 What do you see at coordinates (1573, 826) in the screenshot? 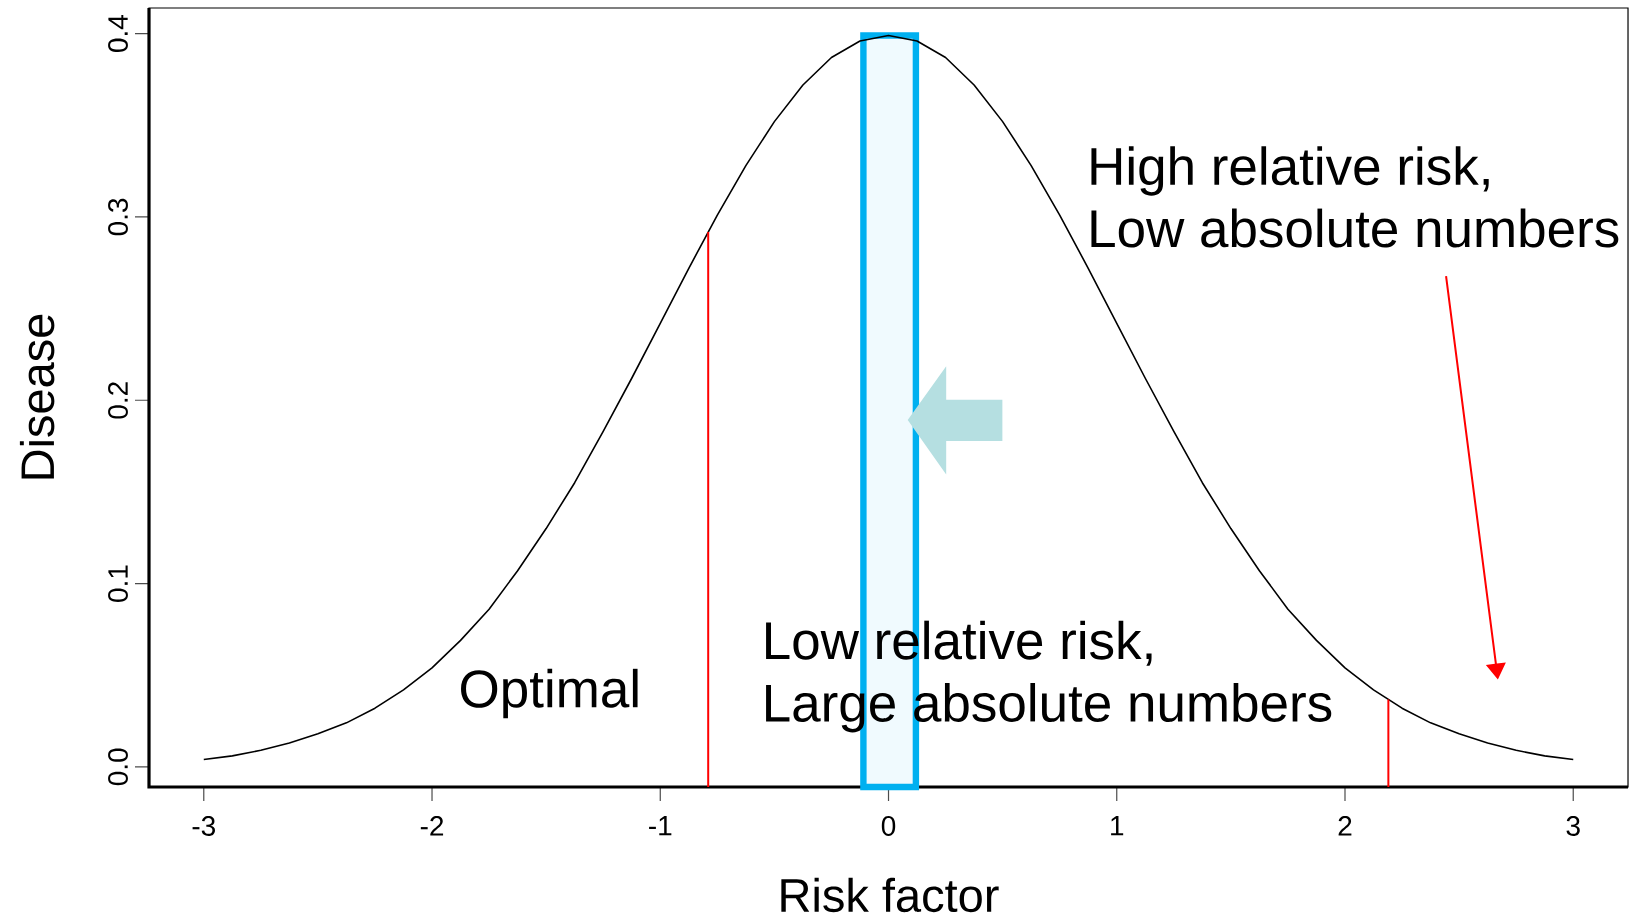
I see `x-tick-label: 3` at bounding box center [1573, 826].